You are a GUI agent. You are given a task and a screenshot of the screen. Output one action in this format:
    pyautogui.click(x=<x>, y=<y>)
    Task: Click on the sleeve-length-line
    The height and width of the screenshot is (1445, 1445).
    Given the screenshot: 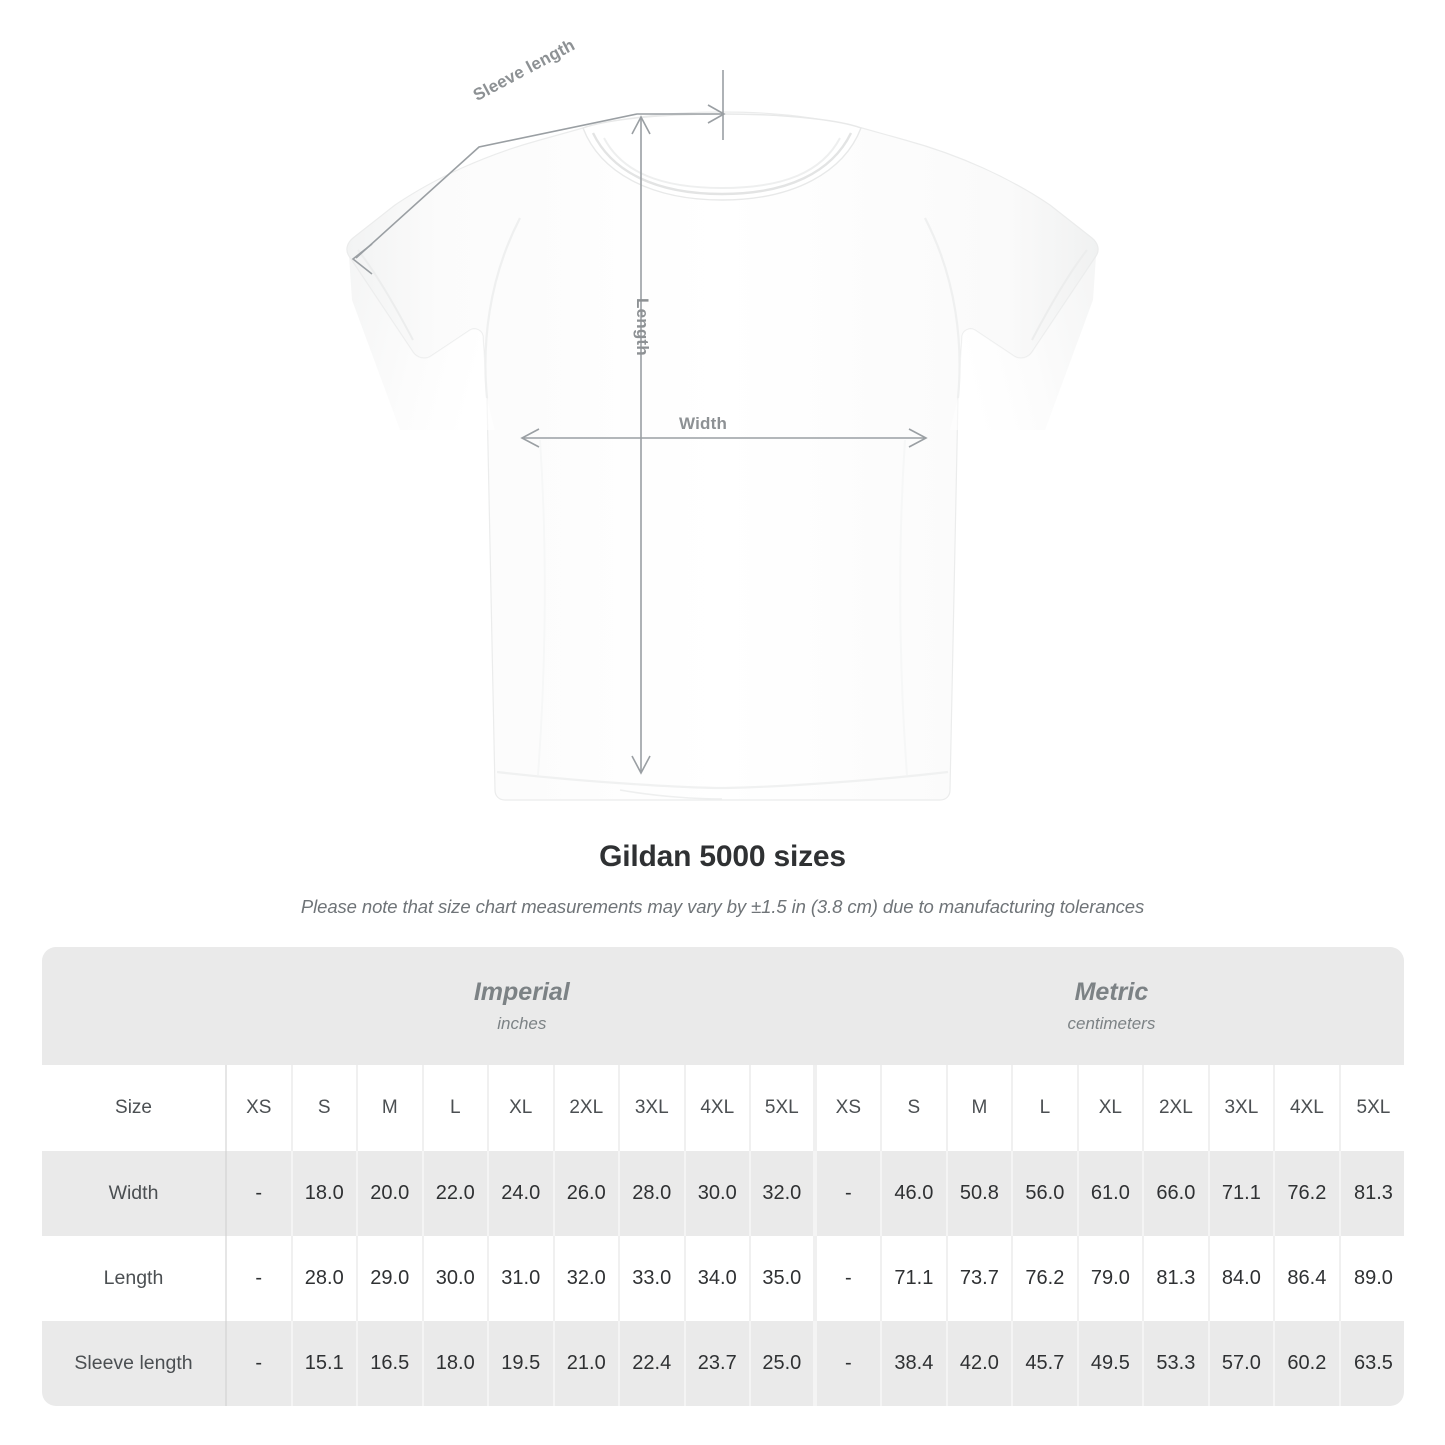 What is the action you would take?
    pyautogui.click(x=539, y=186)
    